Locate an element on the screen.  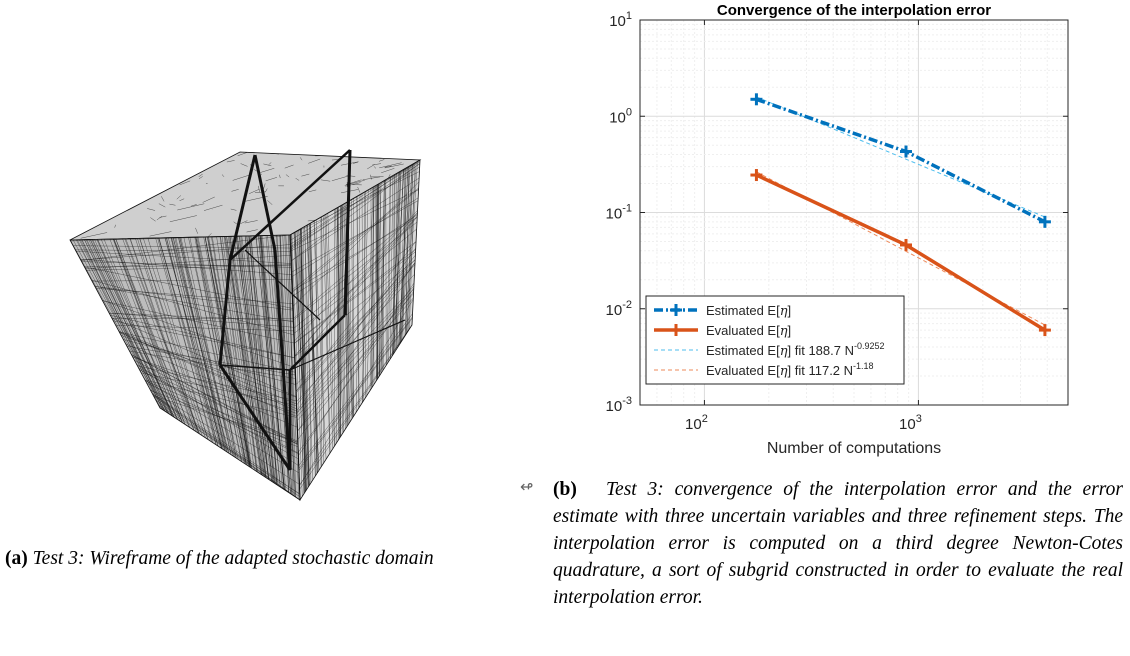
caption-a-label: (a) is located at coordinates (16, 558).